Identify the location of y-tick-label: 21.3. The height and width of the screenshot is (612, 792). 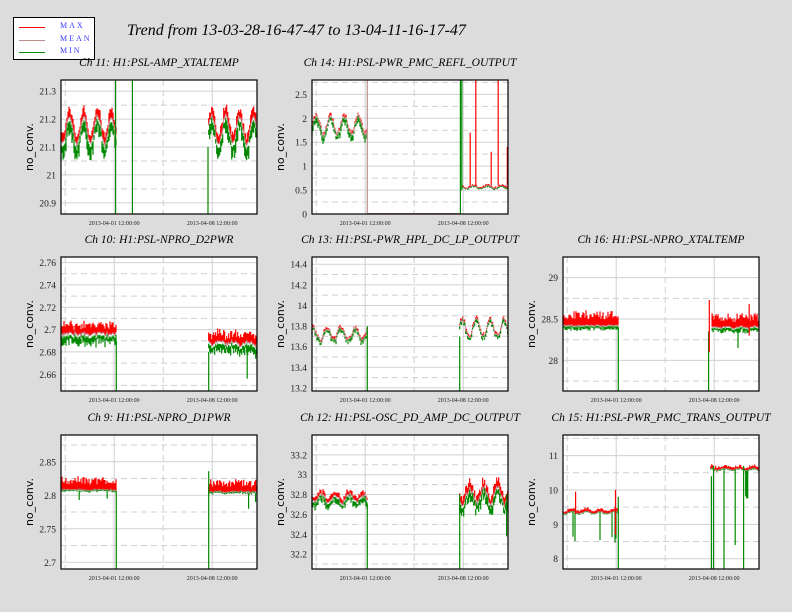
(47, 93).